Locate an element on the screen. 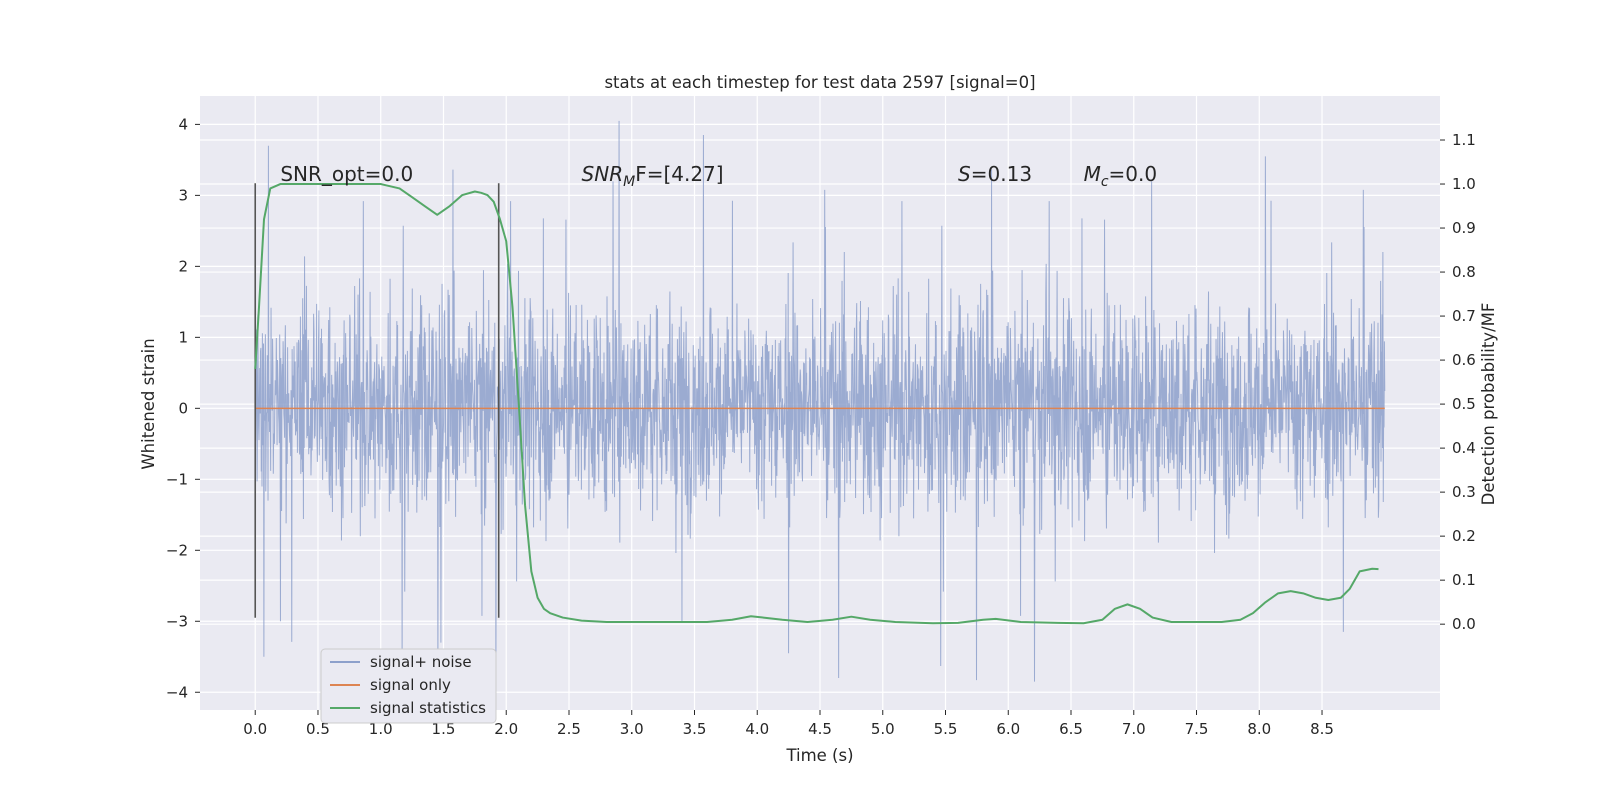 This screenshot has height=800, width=1600. y2-tick-label: 0.8 is located at coordinates (1464, 272).